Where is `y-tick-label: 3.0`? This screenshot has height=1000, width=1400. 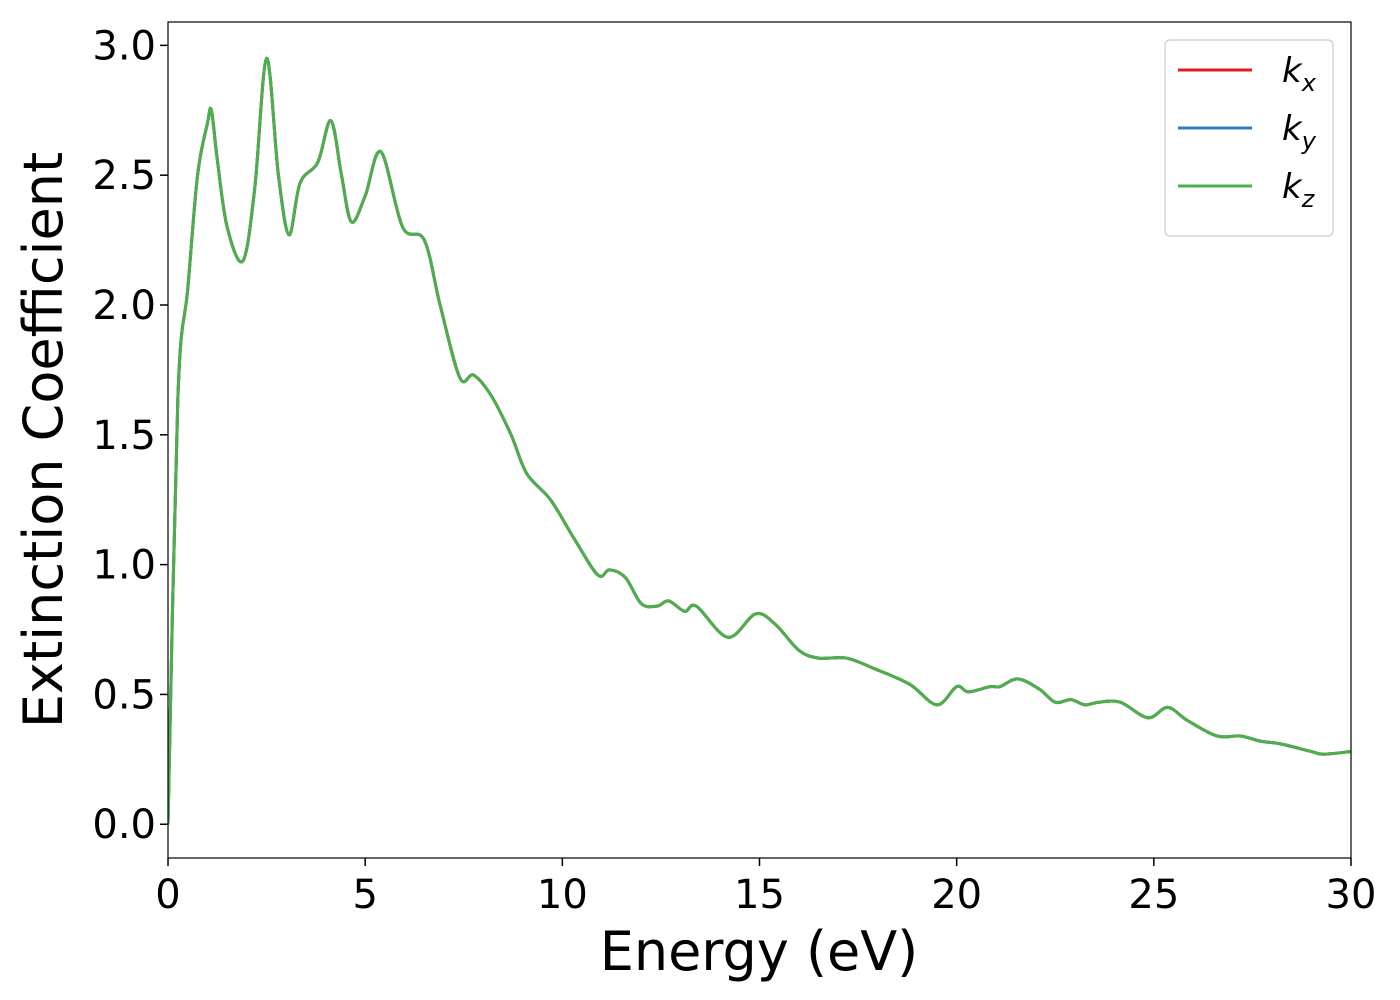 y-tick-label: 3.0 is located at coordinates (124, 46).